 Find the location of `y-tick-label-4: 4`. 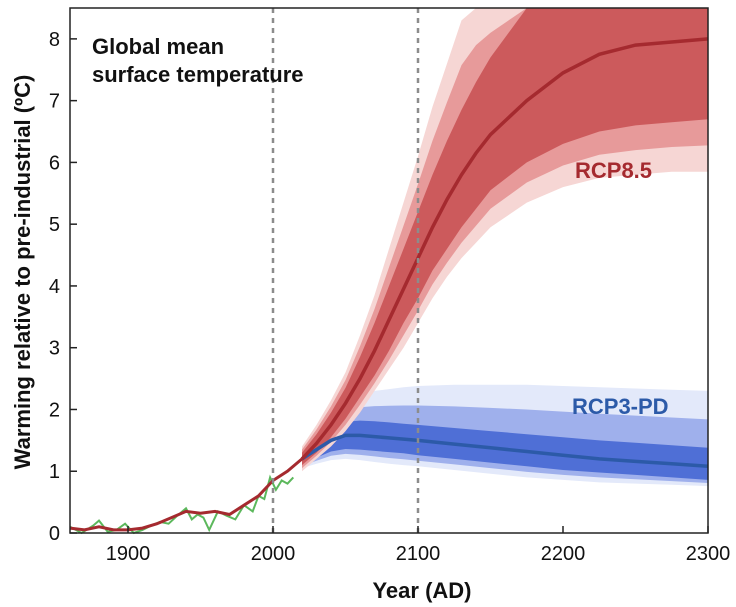

y-tick-label-4: 4 is located at coordinates (54, 287).